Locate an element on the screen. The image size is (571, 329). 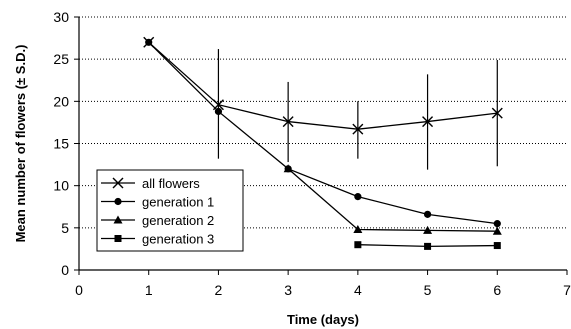
y-tick-label-30: 30 is located at coordinates (61, 17).